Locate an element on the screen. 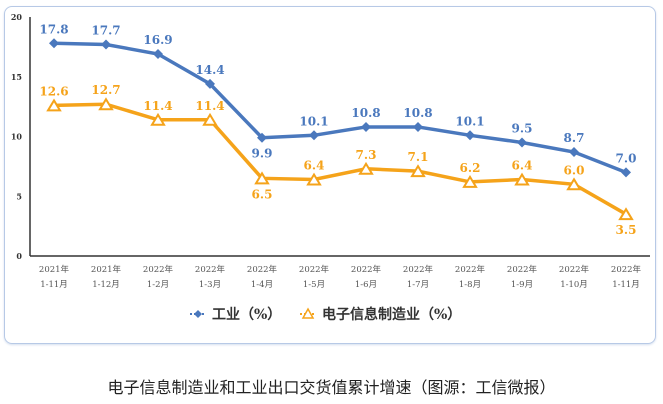 Image resolution: width=663 pixels, height=404 pixels. data-label: 16.9 is located at coordinates (157, 40).